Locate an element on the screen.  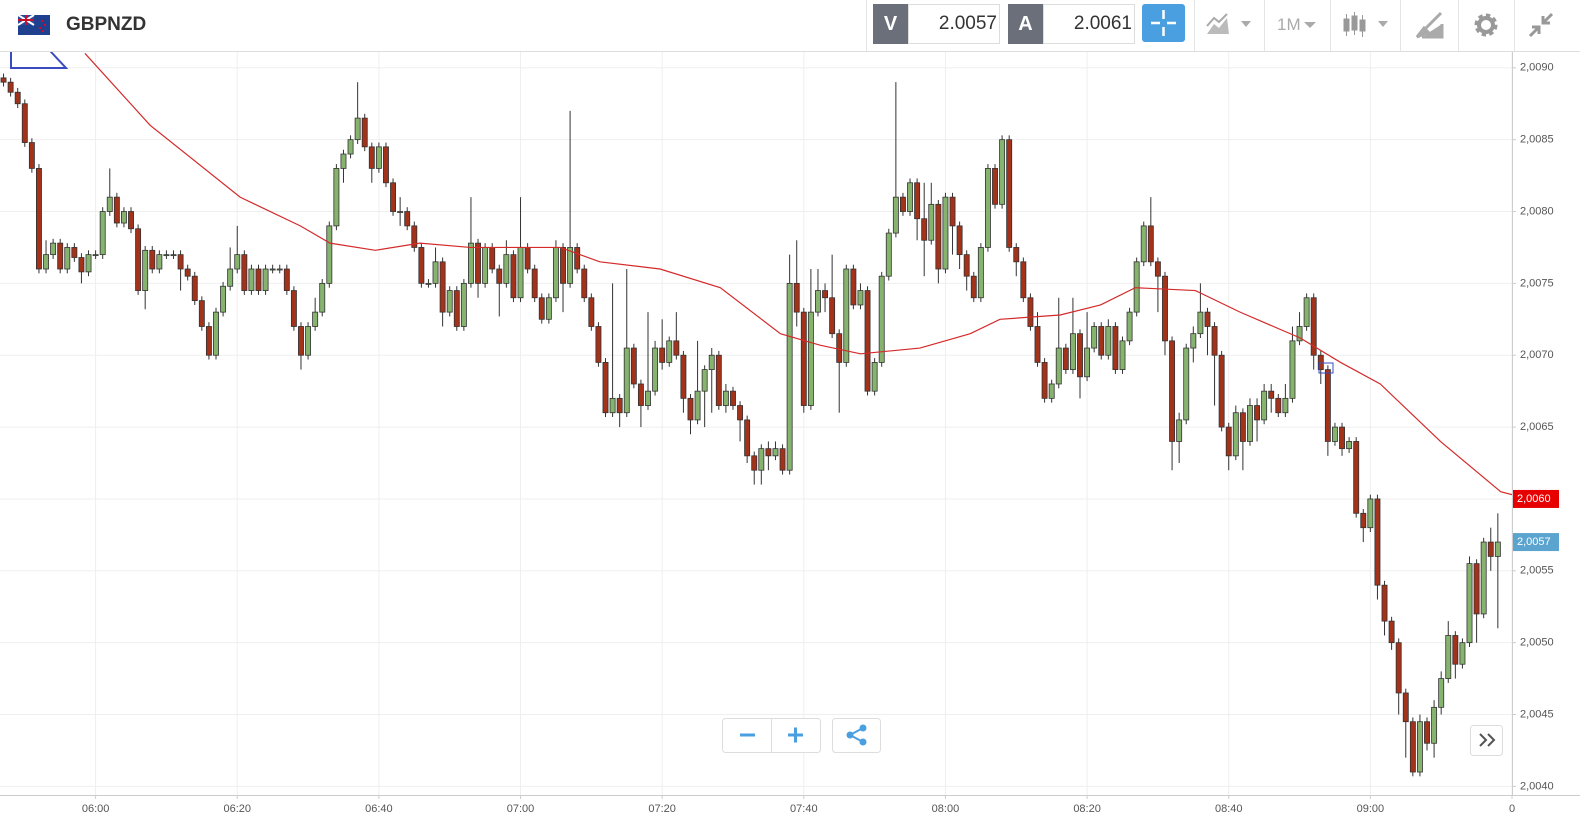
sell-button: V is located at coordinates (890, 24).